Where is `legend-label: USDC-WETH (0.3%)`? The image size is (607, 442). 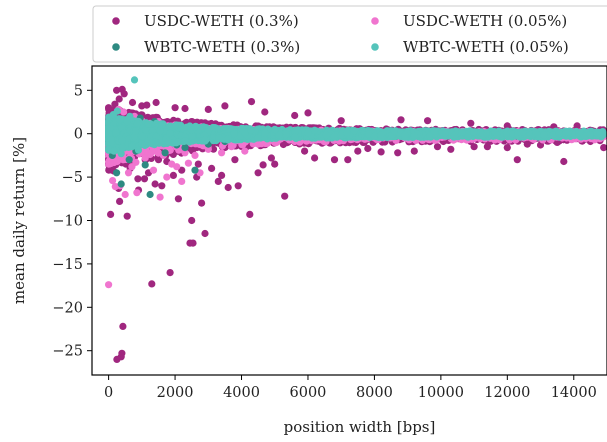
legend-label: USDC-WETH (0.3%) is located at coordinates (221, 21).